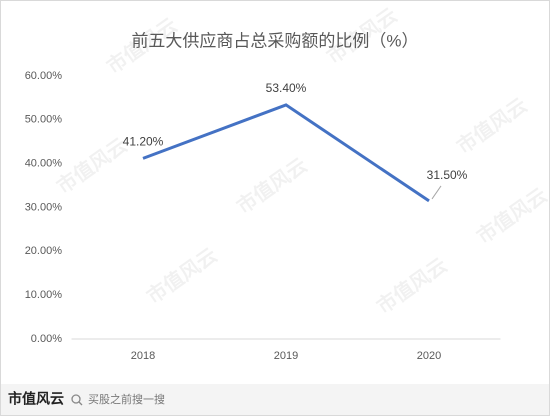  I want to click on x-tick-label: 2019, so click(286, 356).